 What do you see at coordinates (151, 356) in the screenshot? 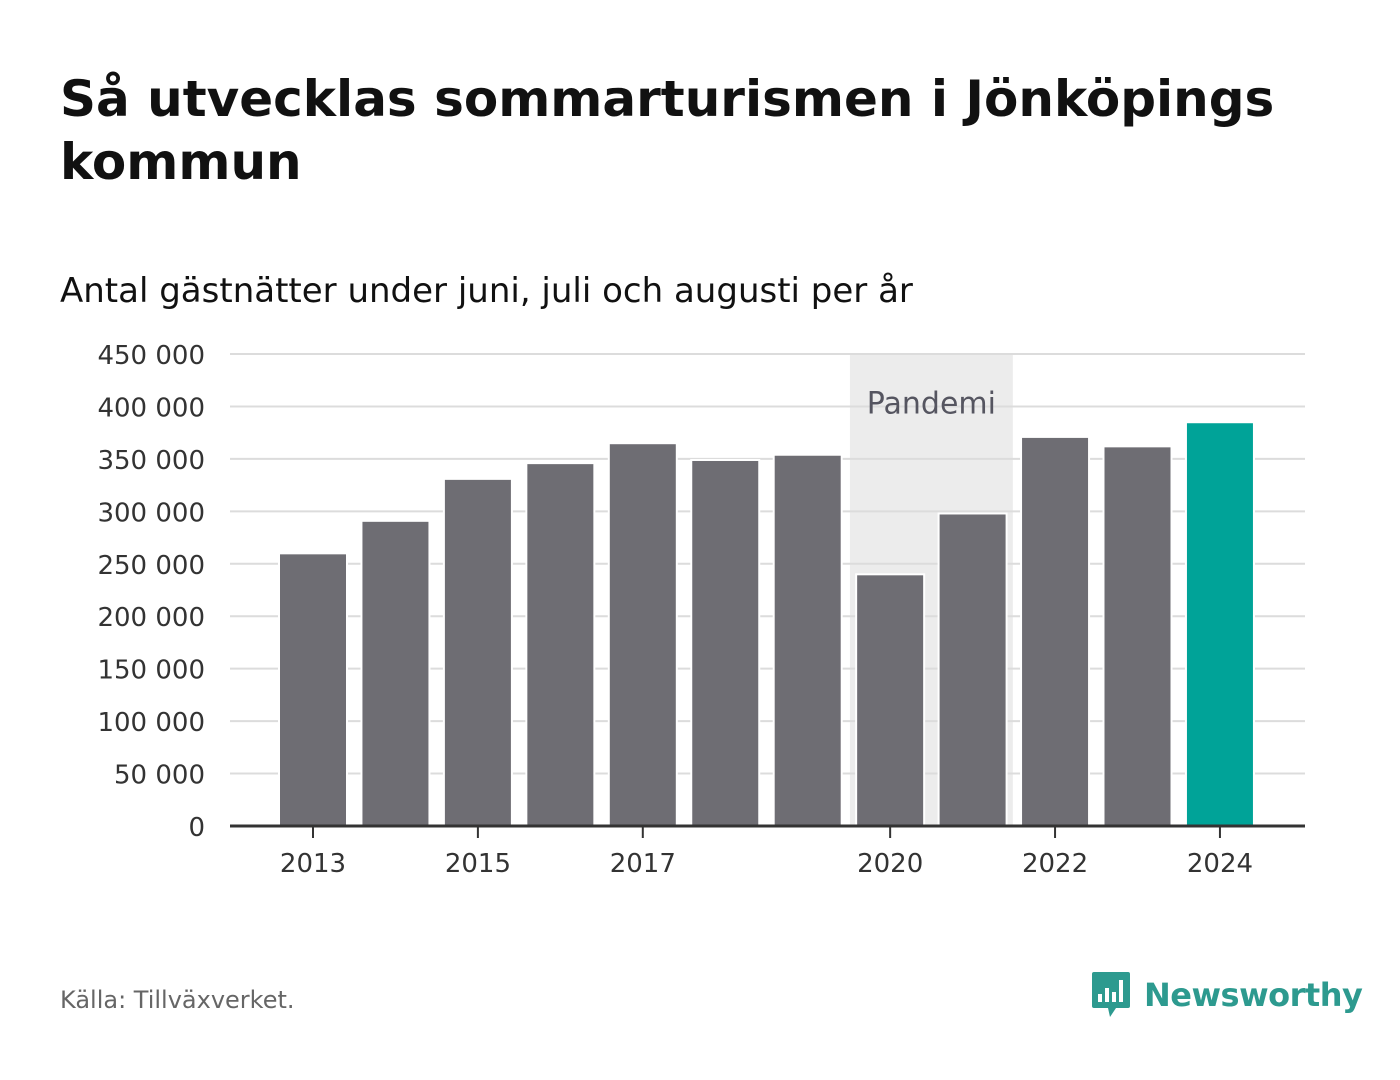
I see `y-tick-label: 450 000` at bounding box center [151, 356].